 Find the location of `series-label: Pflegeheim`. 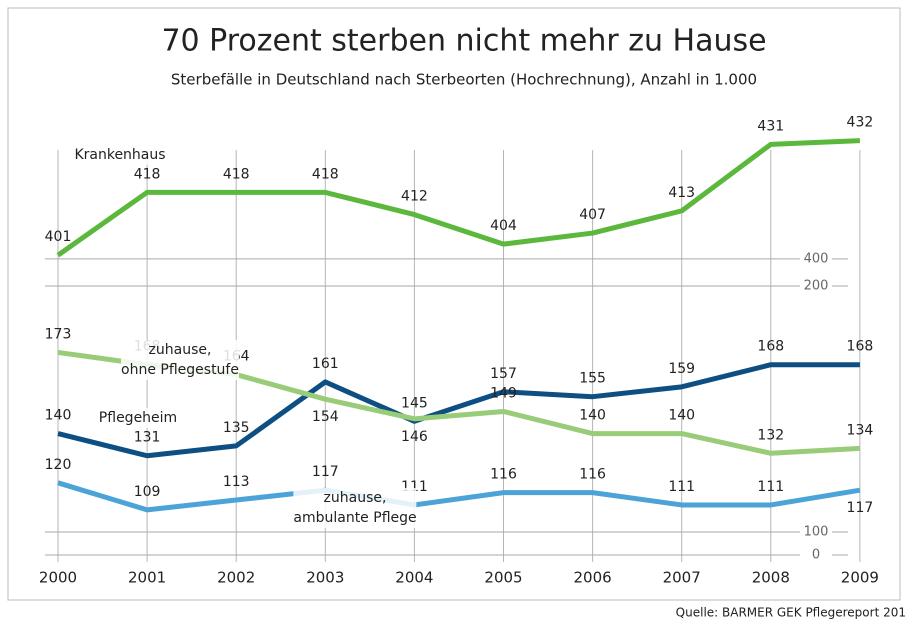

series-label: Pflegeheim is located at coordinates (138, 418).